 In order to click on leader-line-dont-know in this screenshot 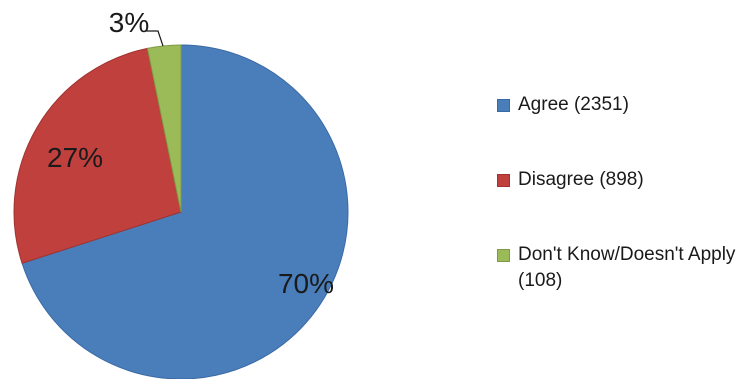, I will do `click(155, 38)`.